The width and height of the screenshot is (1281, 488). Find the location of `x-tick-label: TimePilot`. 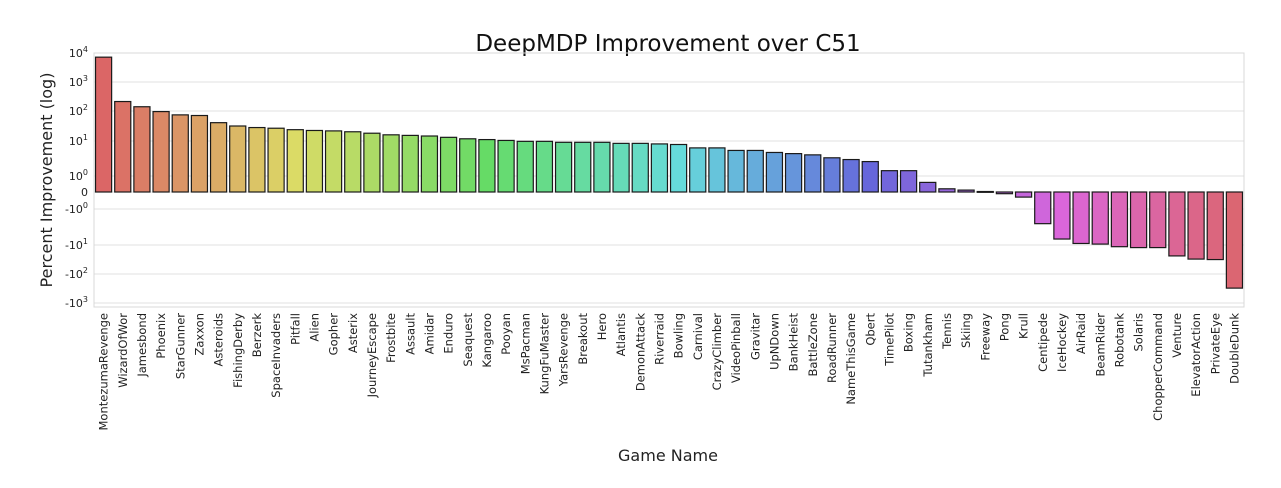

x-tick-label: TimePilot is located at coordinates (889, 340).